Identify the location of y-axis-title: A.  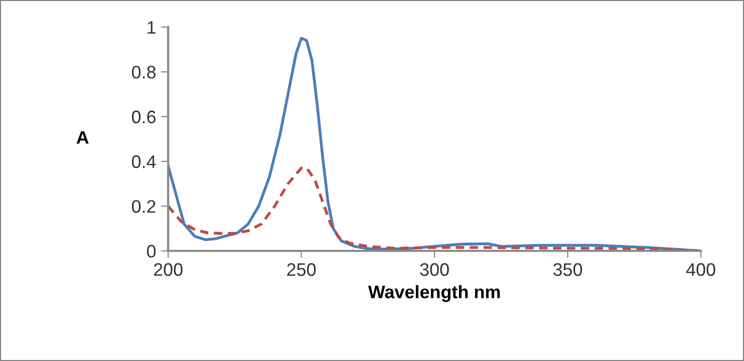
(82, 137).